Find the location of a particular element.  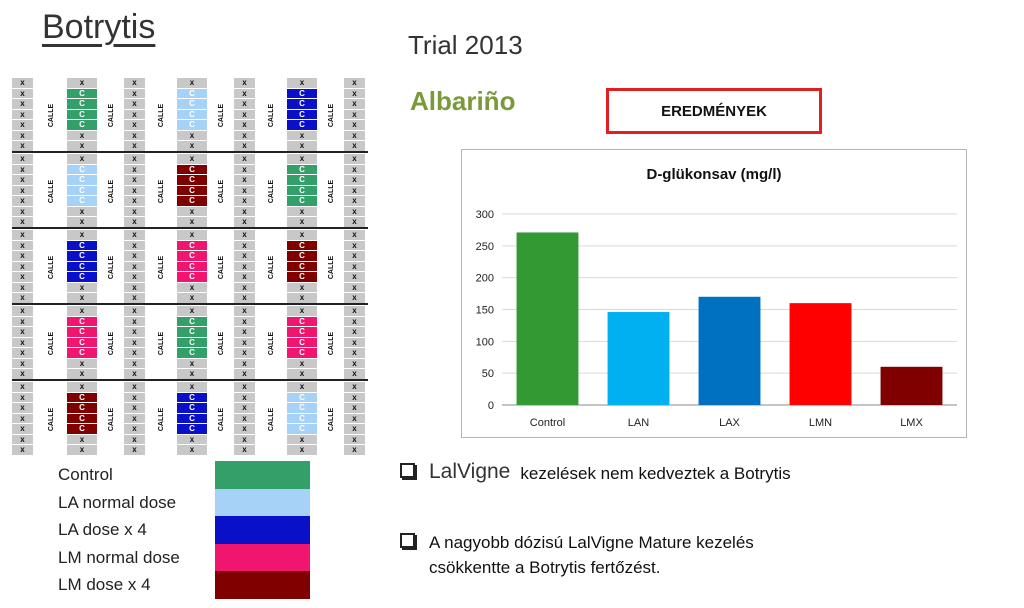

chart-title: D-glükonsav (mg/l) is located at coordinates (714, 174).